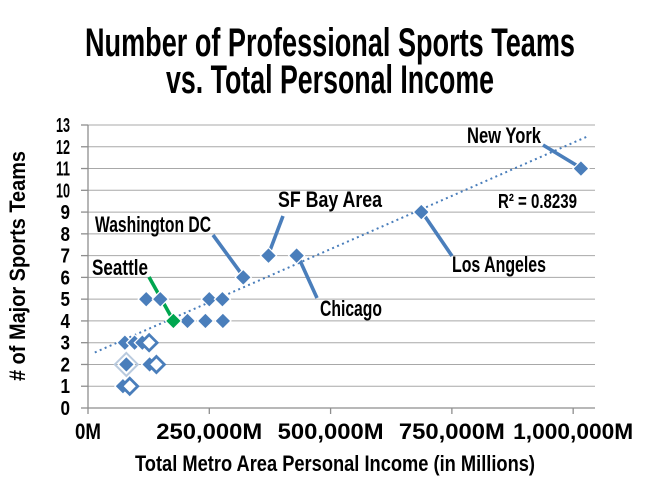  What do you see at coordinates (88, 431) in the screenshot?
I see `x-tick-label: 0M` at bounding box center [88, 431].